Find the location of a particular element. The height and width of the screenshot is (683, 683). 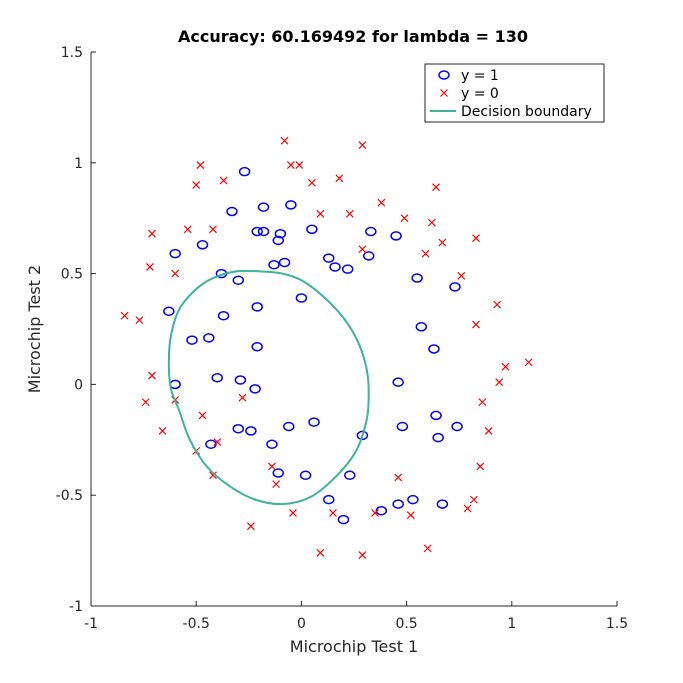

legend-box is located at coordinates (514, 93).